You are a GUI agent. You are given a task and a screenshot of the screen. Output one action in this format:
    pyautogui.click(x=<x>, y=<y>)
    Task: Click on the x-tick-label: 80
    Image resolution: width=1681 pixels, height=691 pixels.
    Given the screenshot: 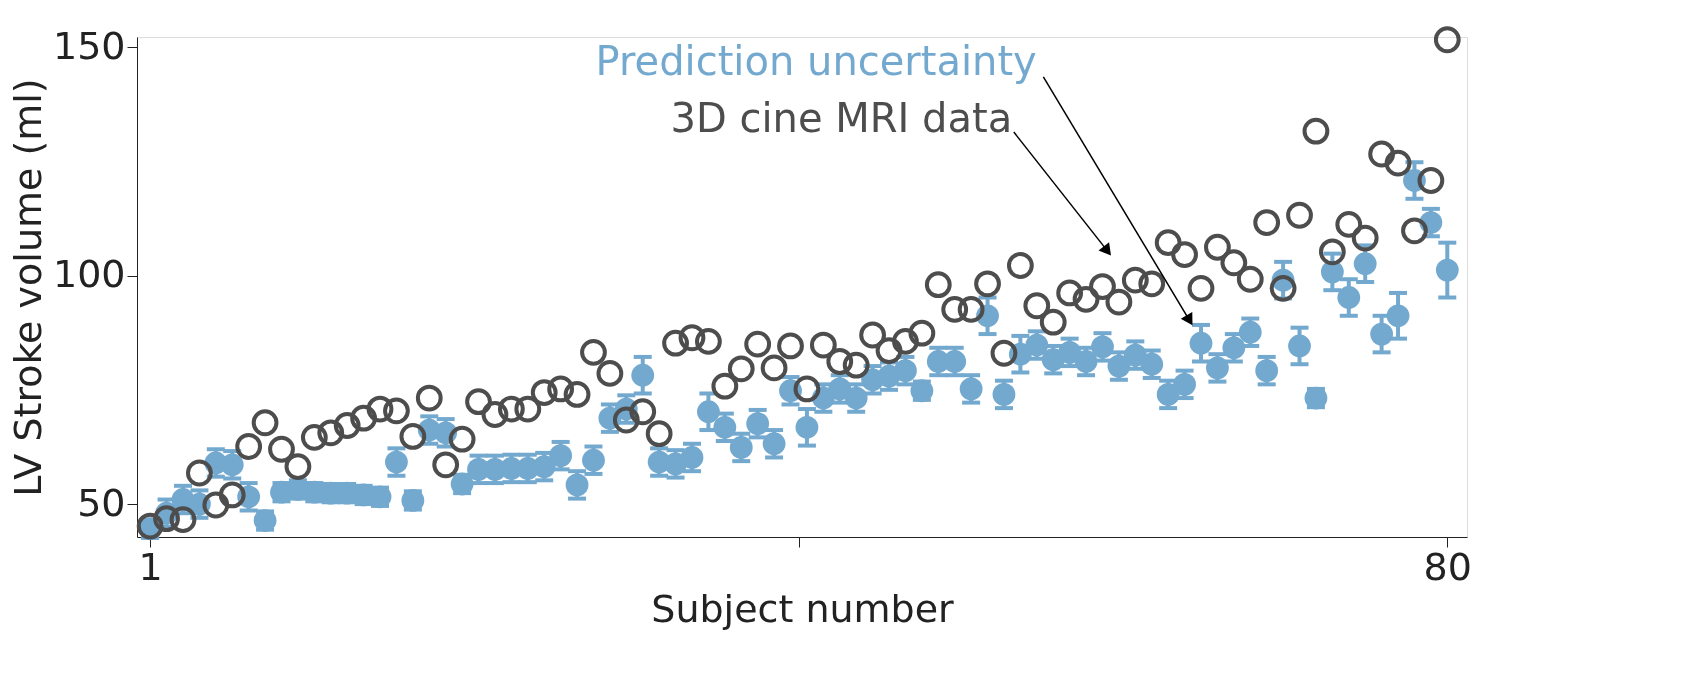 What is the action you would take?
    pyautogui.click(x=1447, y=566)
    